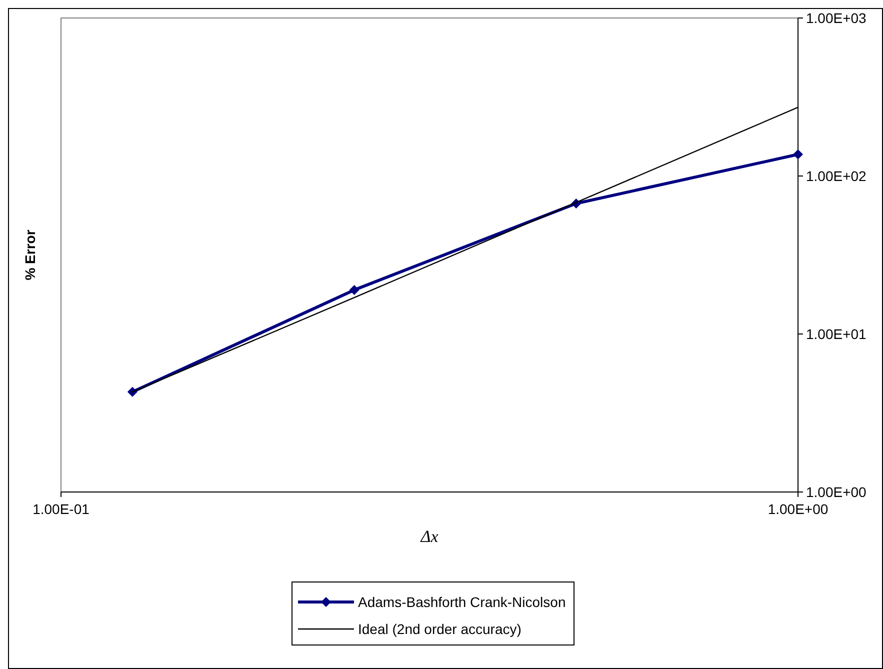 This screenshot has height=669, width=883. I want to click on y-tick-label: 1.00E+03, so click(836, 18).